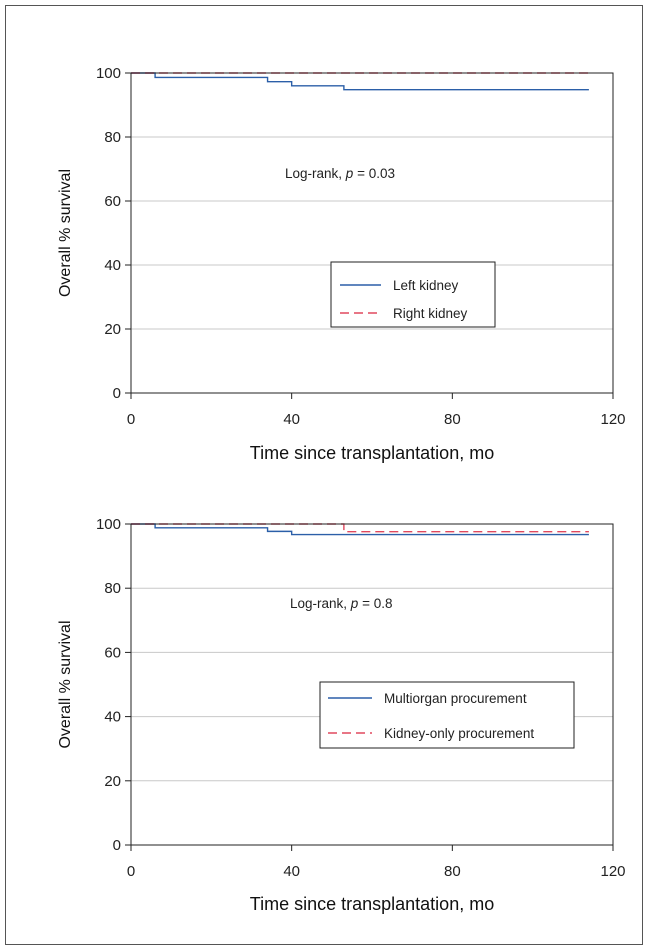 Image resolution: width=649 pixels, height=951 pixels. I want to click on chart-1-y-tick-label-0: 0, so click(117, 845).